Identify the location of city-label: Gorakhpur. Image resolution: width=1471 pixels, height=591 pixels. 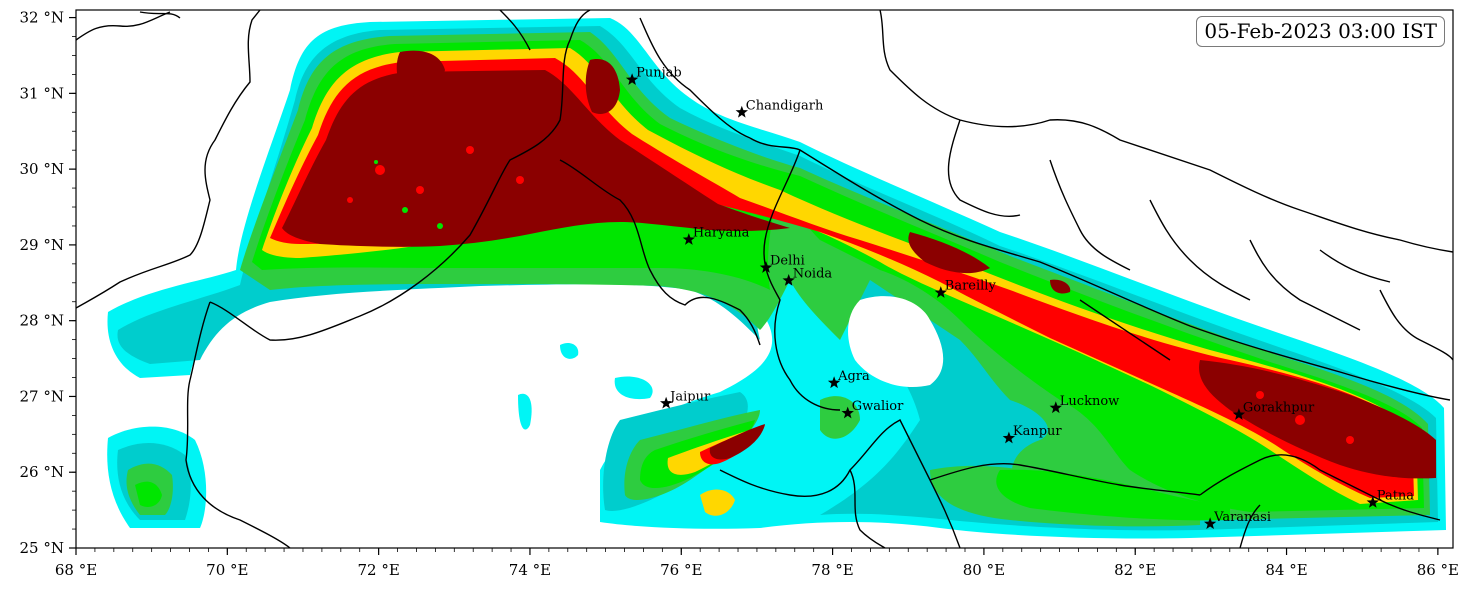
(1279, 408).